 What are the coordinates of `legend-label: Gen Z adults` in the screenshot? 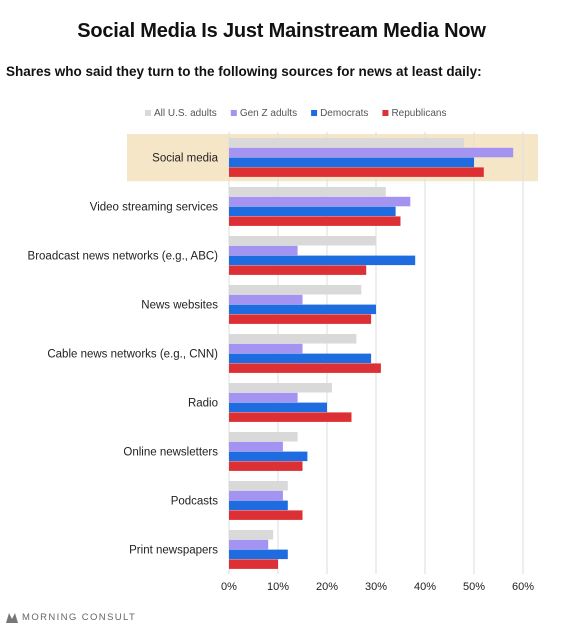 It's located at (268, 113).